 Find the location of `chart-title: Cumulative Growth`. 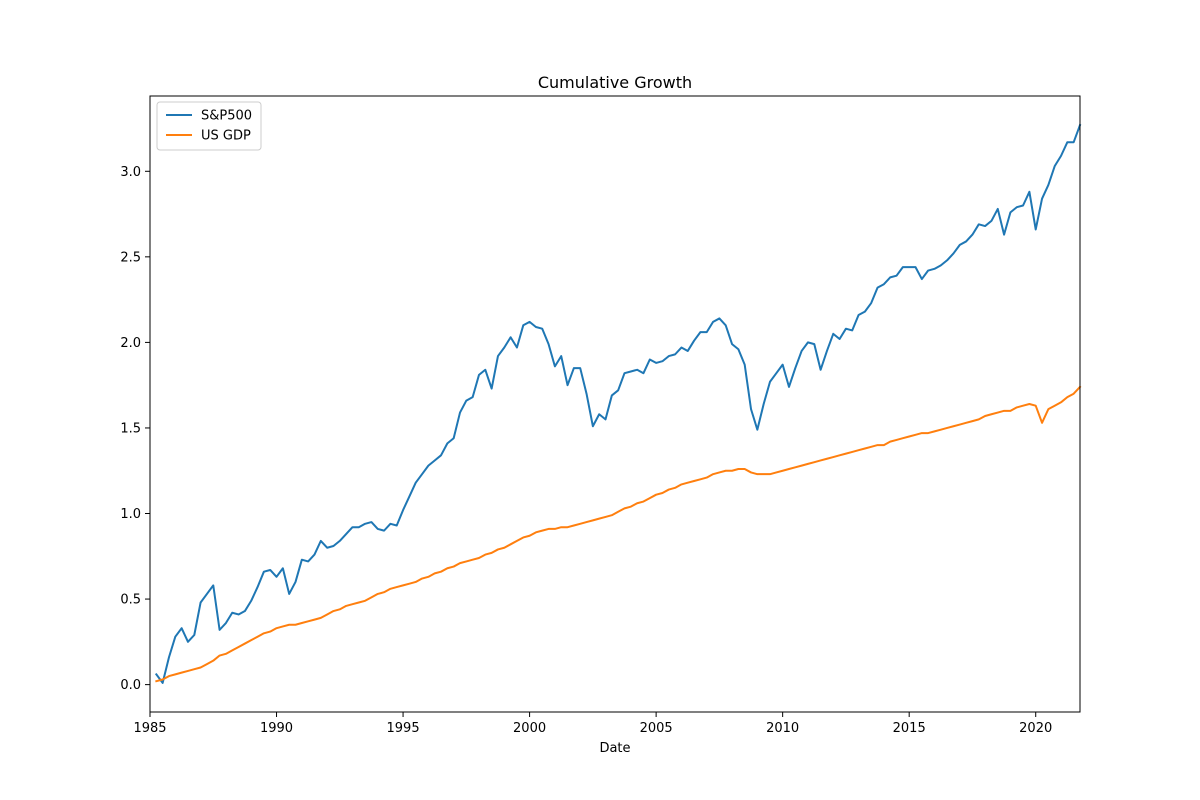

chart-title: Cumulative Growth is located at coordinates (615, 82).